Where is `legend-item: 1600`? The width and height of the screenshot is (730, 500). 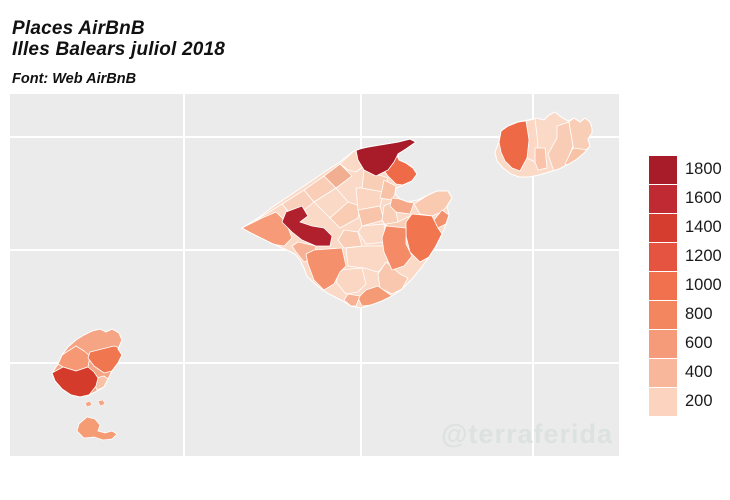 legend-item: 1600 is located at coordinates (685, 198).